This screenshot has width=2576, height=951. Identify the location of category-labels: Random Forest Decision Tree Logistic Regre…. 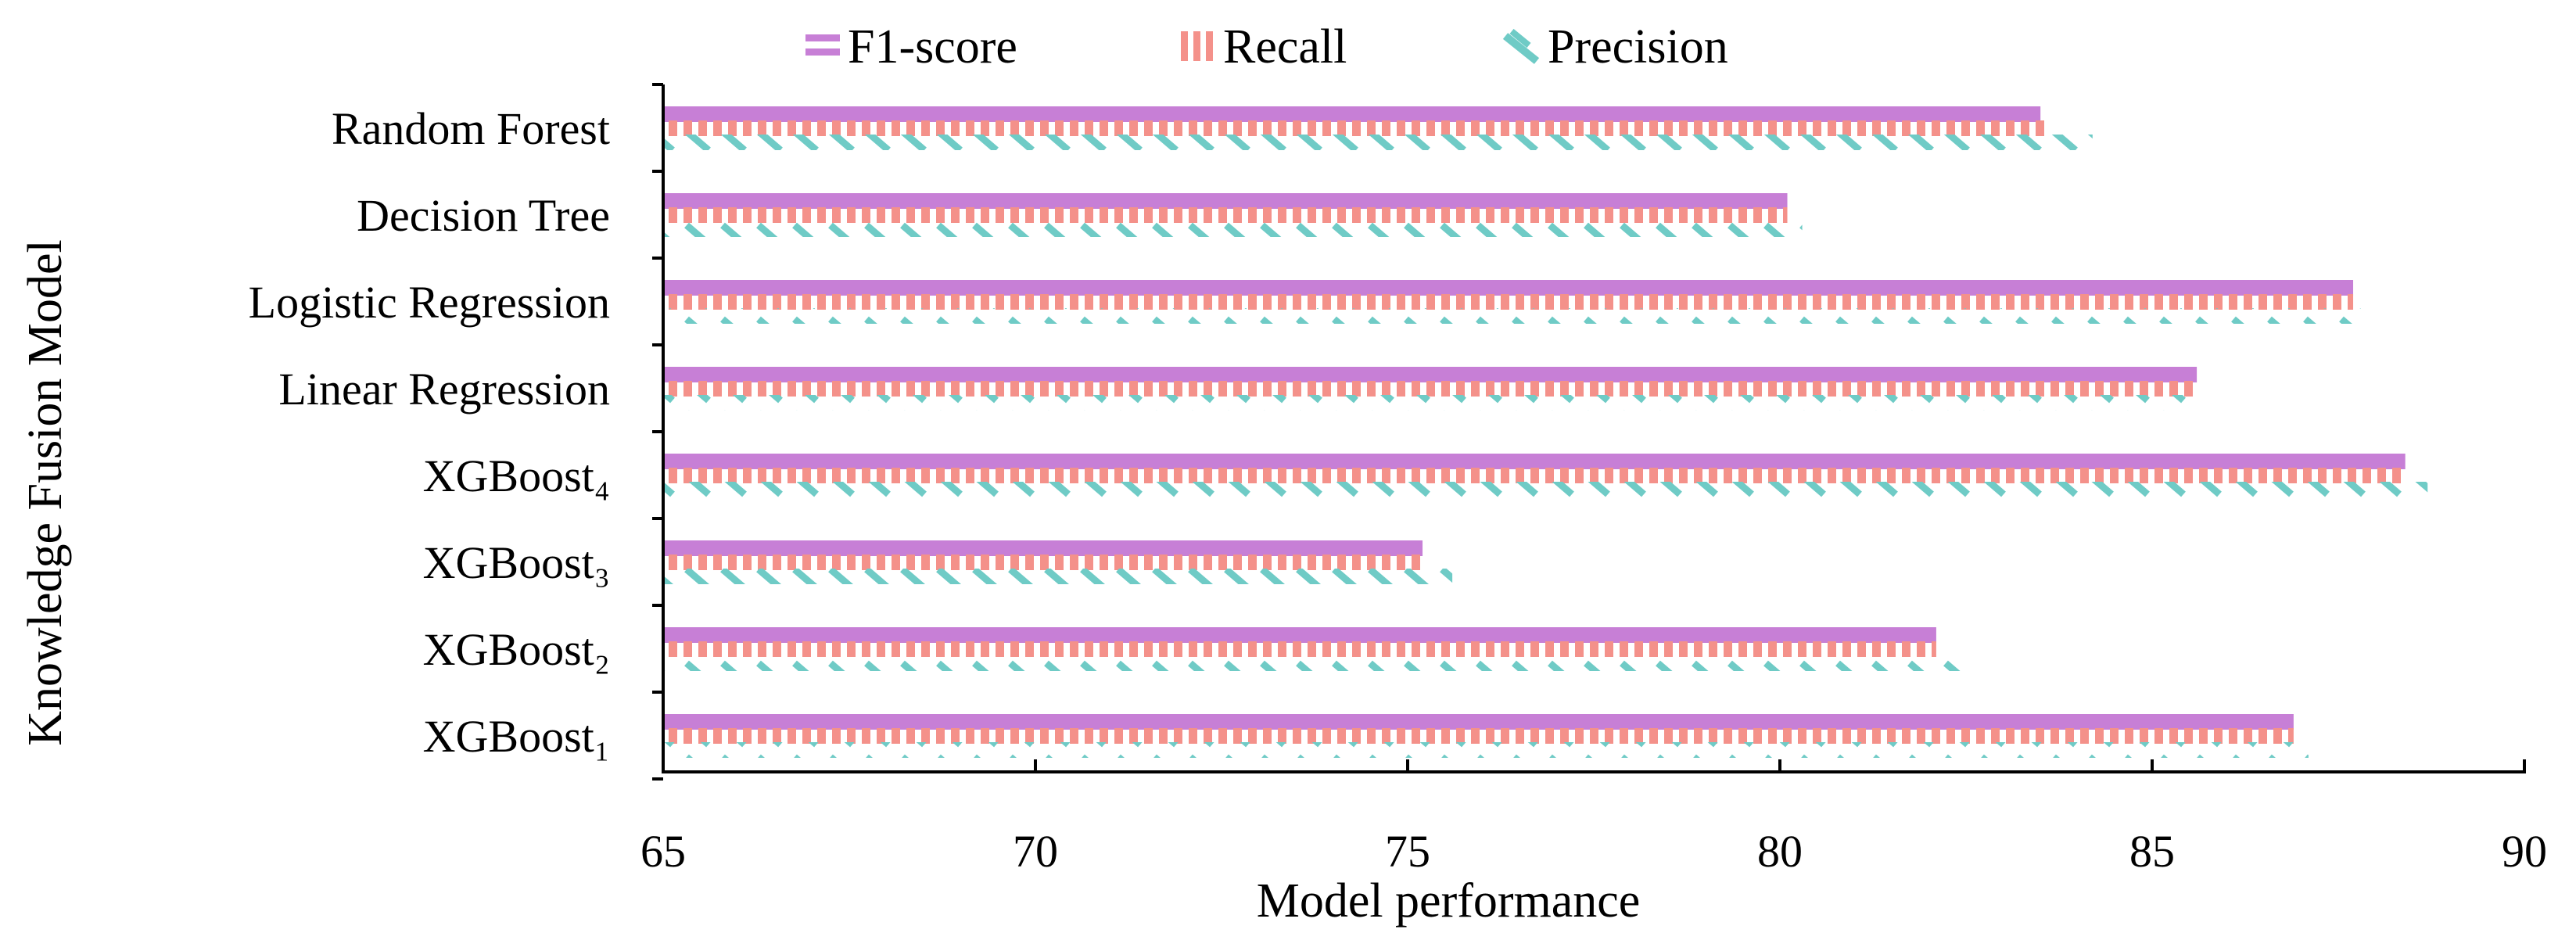
(429, 433).